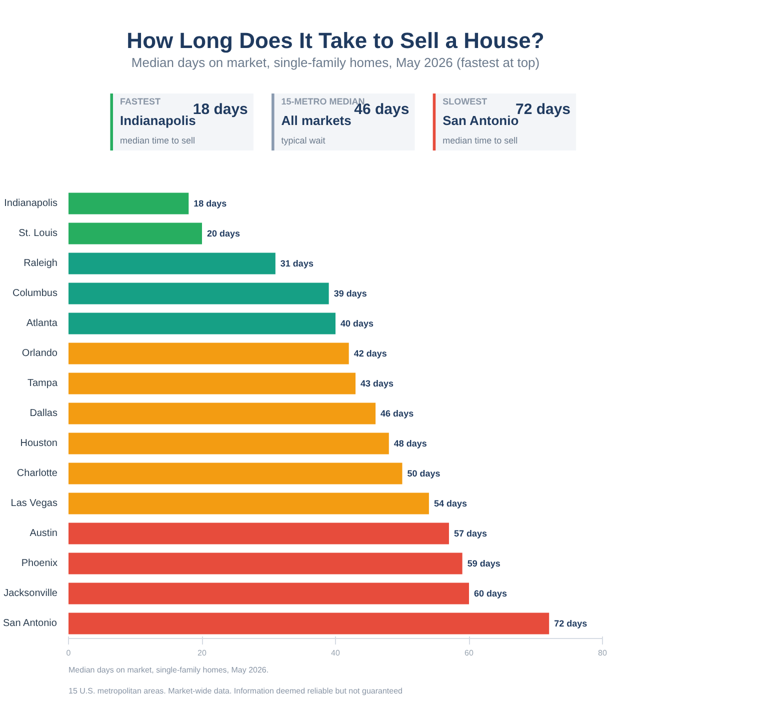 The image size is (768, 707). What do you see at coordinates (223, 233) in the screenshot?
I see `data-label: 20 days` at bounding box center [223, 233].